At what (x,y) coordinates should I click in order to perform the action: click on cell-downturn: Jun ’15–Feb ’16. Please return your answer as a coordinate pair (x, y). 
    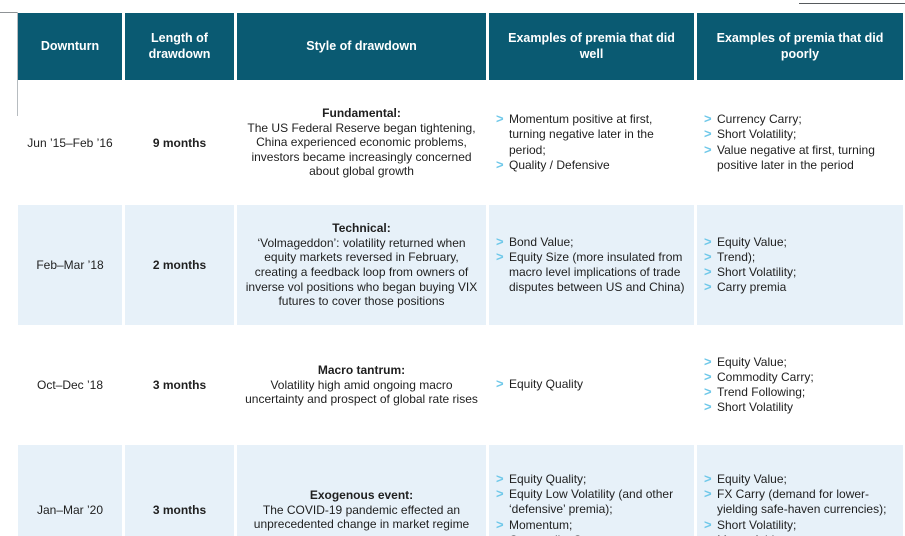
    Looking at the image, I should click on (70, 142).